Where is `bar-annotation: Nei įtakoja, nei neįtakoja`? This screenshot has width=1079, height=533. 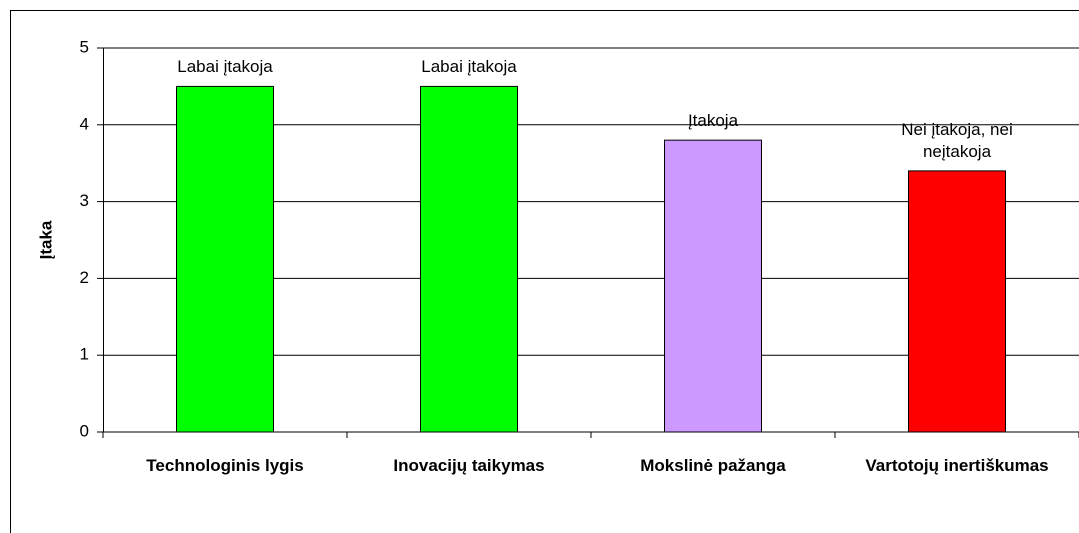 bar-annotation: Nei įtakoja, nei neįtakoja is located at coordinates (957, 140).